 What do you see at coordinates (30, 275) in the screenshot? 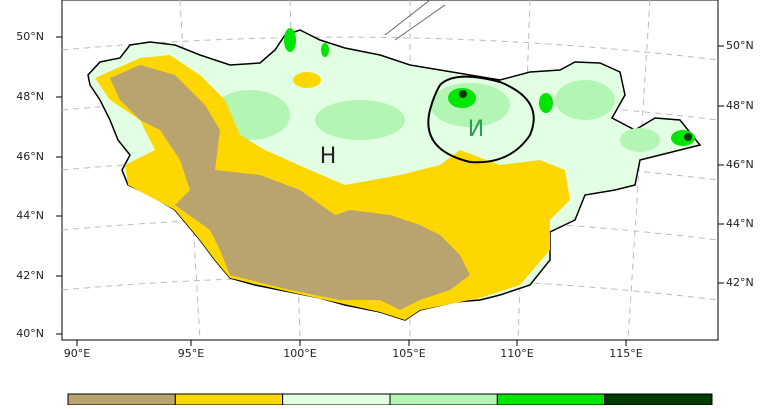
I see `lat-label-left: 42°N` at bounding box center [30, 275].